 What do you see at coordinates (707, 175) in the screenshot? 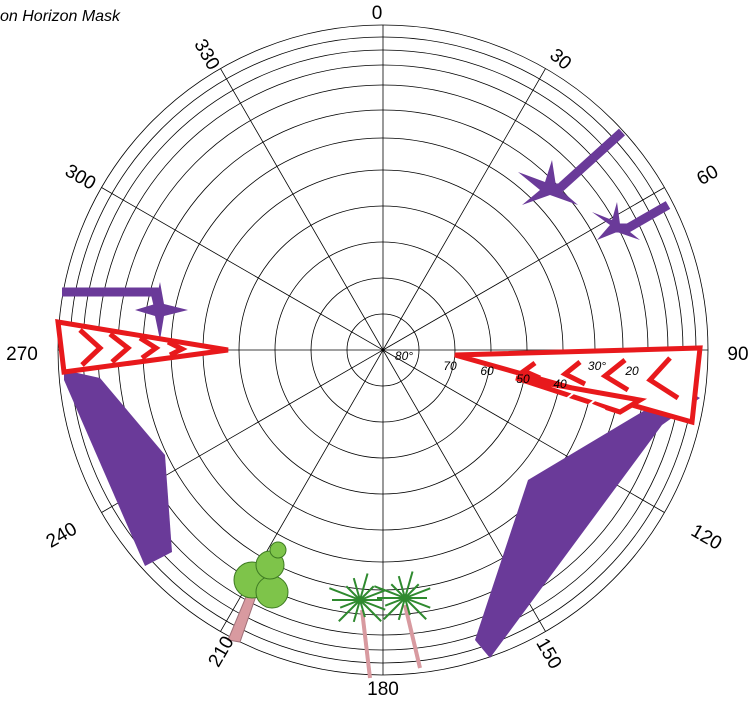
I see `azimuth-label: 60` at bounding box center [707, 175].